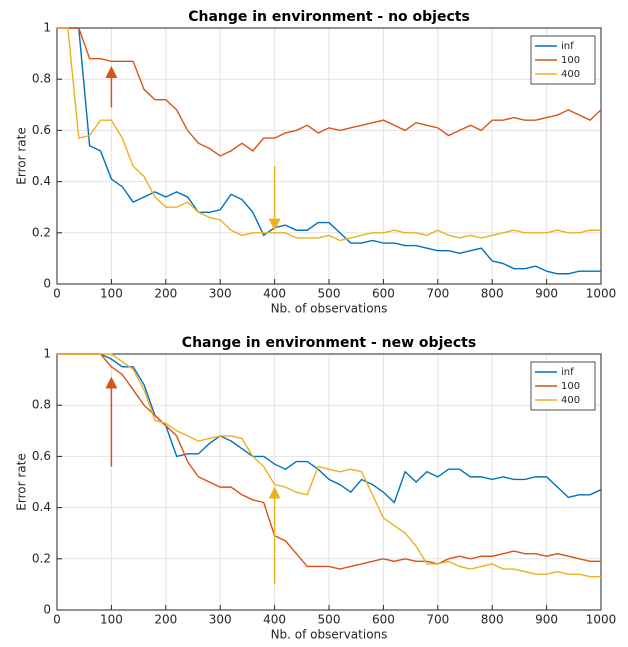  Describe the element at coordinates (329, 343) in the screenshot. I see `chart-title: Change in environment - new objects` at that location.